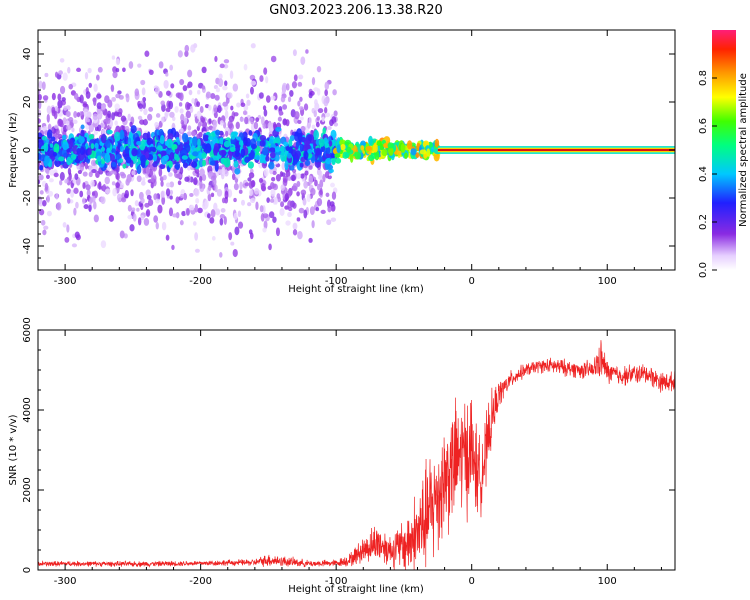 The image size is (750, 600). What do you see at coordinates (356, 589) in the screenshot?
I see `snr-x-label: Height of straight line (km)` at bounding box center [356, 589].